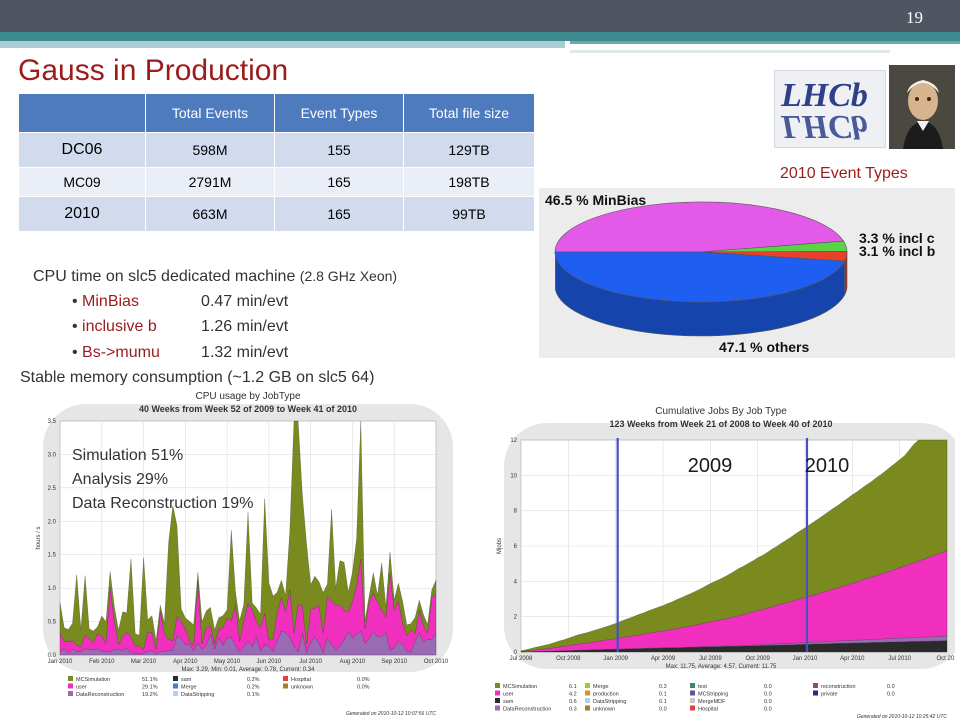  I want to click on pie-slice, so click(700, 277).